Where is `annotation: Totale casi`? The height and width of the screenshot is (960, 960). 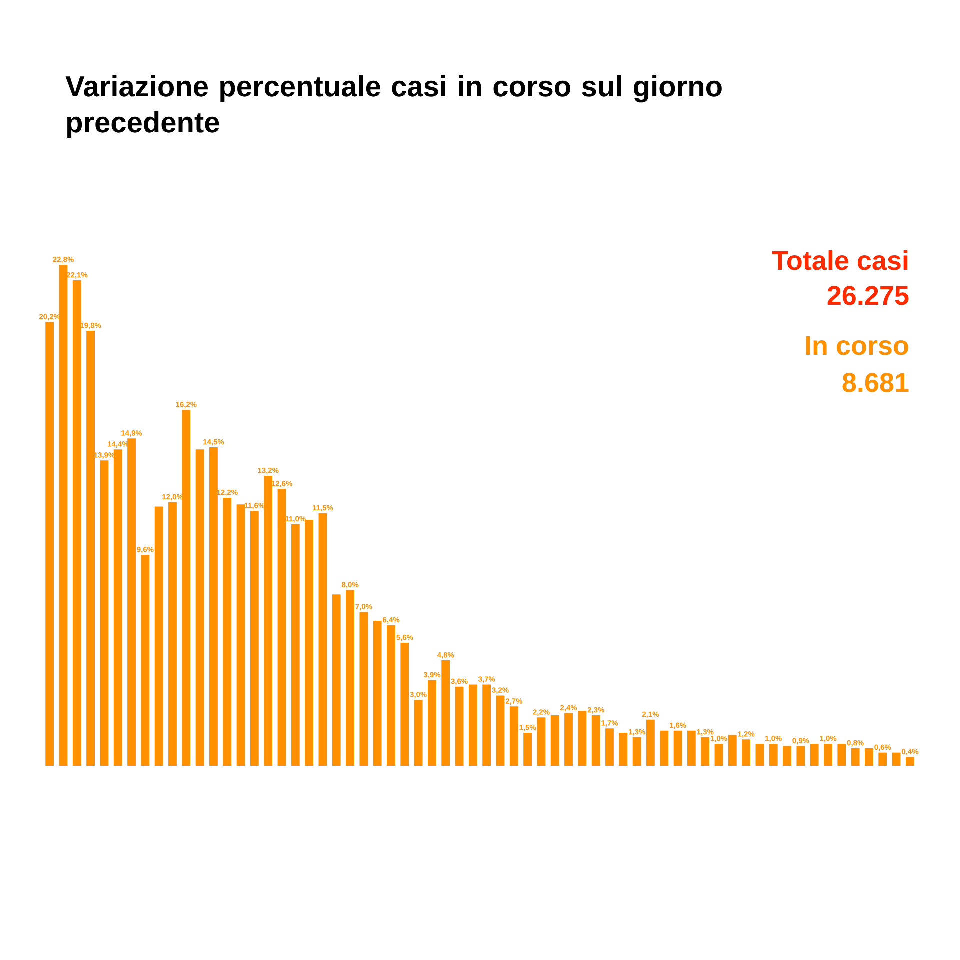 annotation: Totale casi is located at coordinates (840, 260).